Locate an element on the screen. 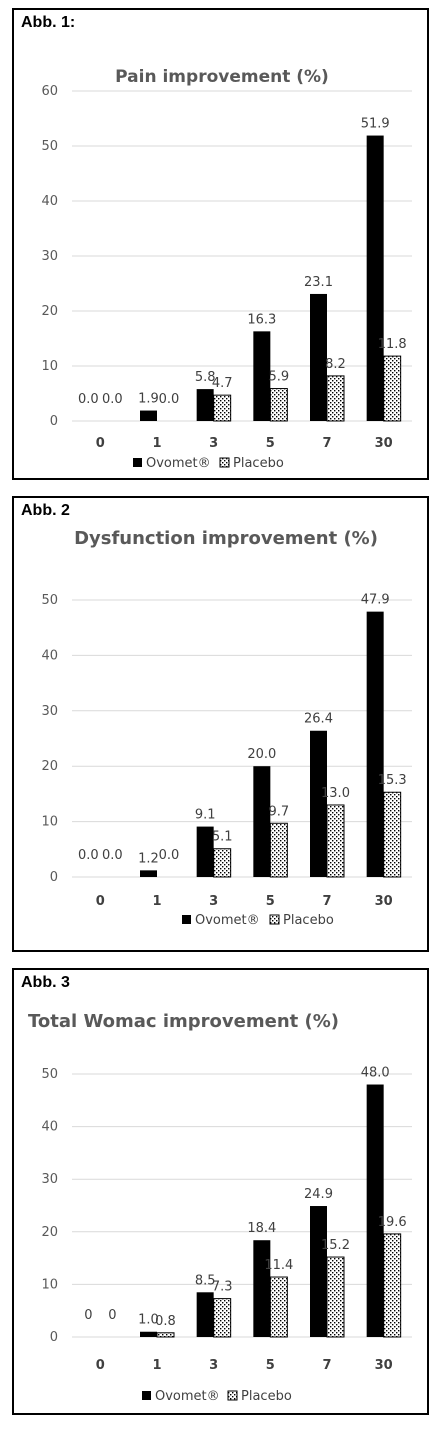 The height and width of the screenshot is (1429, 441). figure-label: Abb. 3 is located at coordinates (45, 982).